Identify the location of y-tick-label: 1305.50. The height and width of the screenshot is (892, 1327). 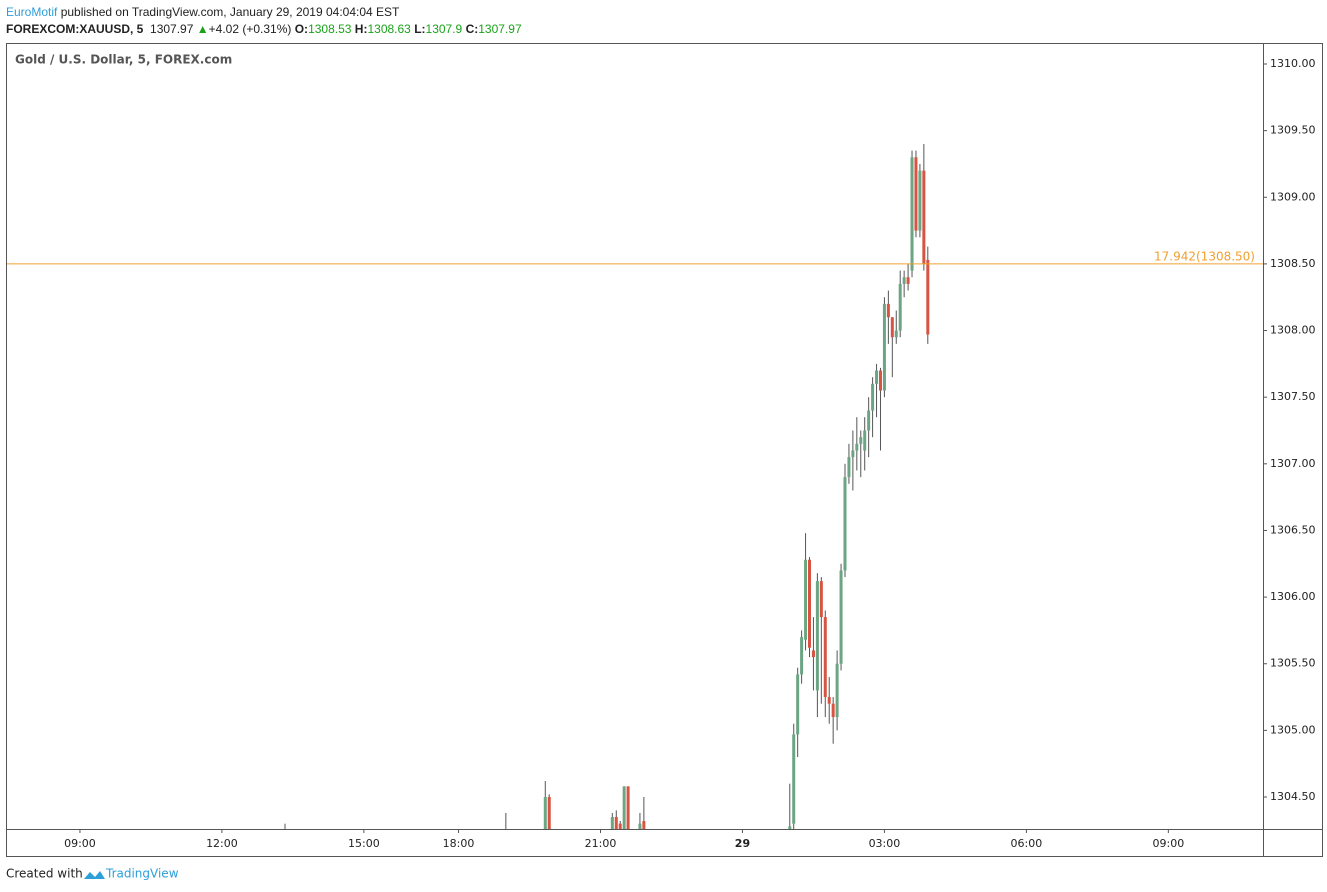
(1293, 663).